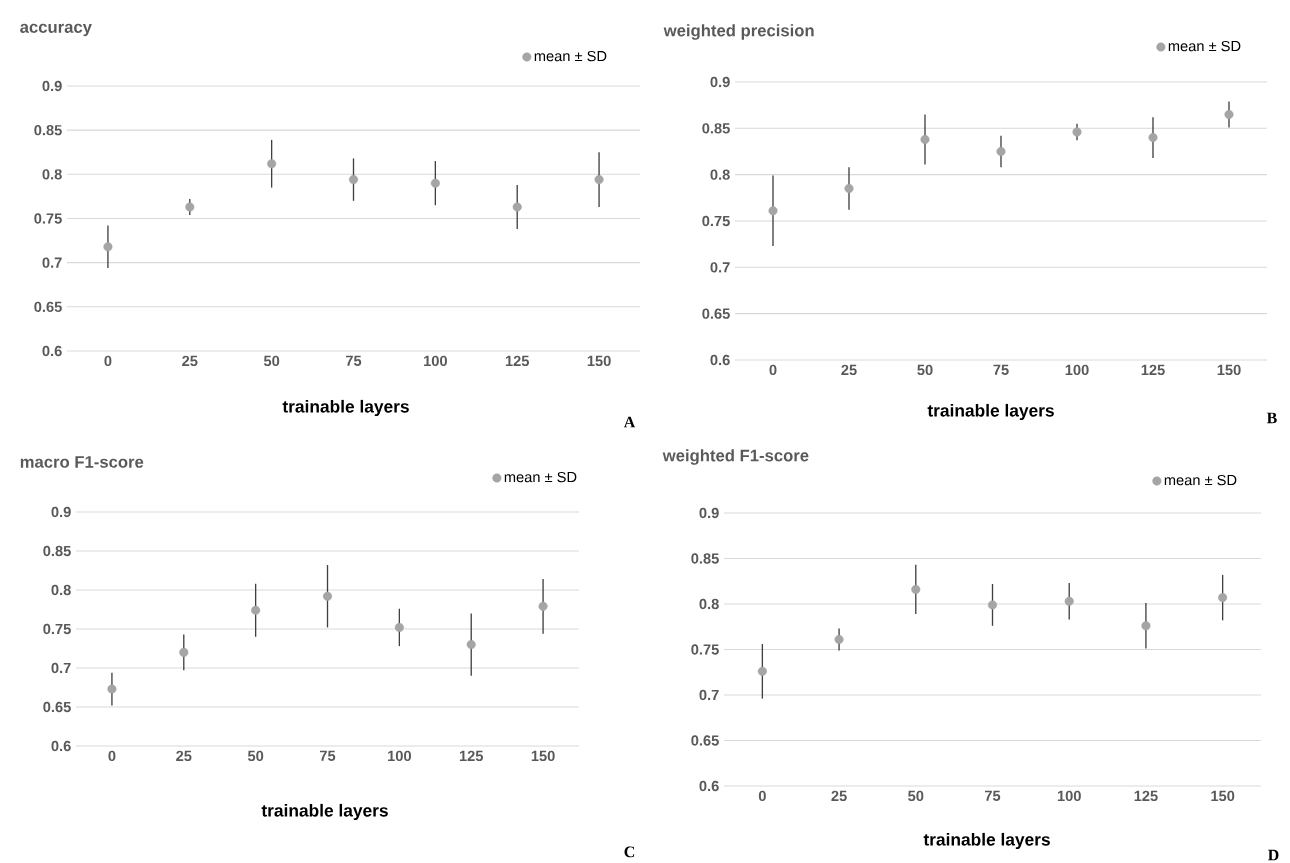 The image size is (1290, 863). Describe the element at coordinates (82, 462) in the screenshot. I see `chart-title: macro F1-score` at that location.